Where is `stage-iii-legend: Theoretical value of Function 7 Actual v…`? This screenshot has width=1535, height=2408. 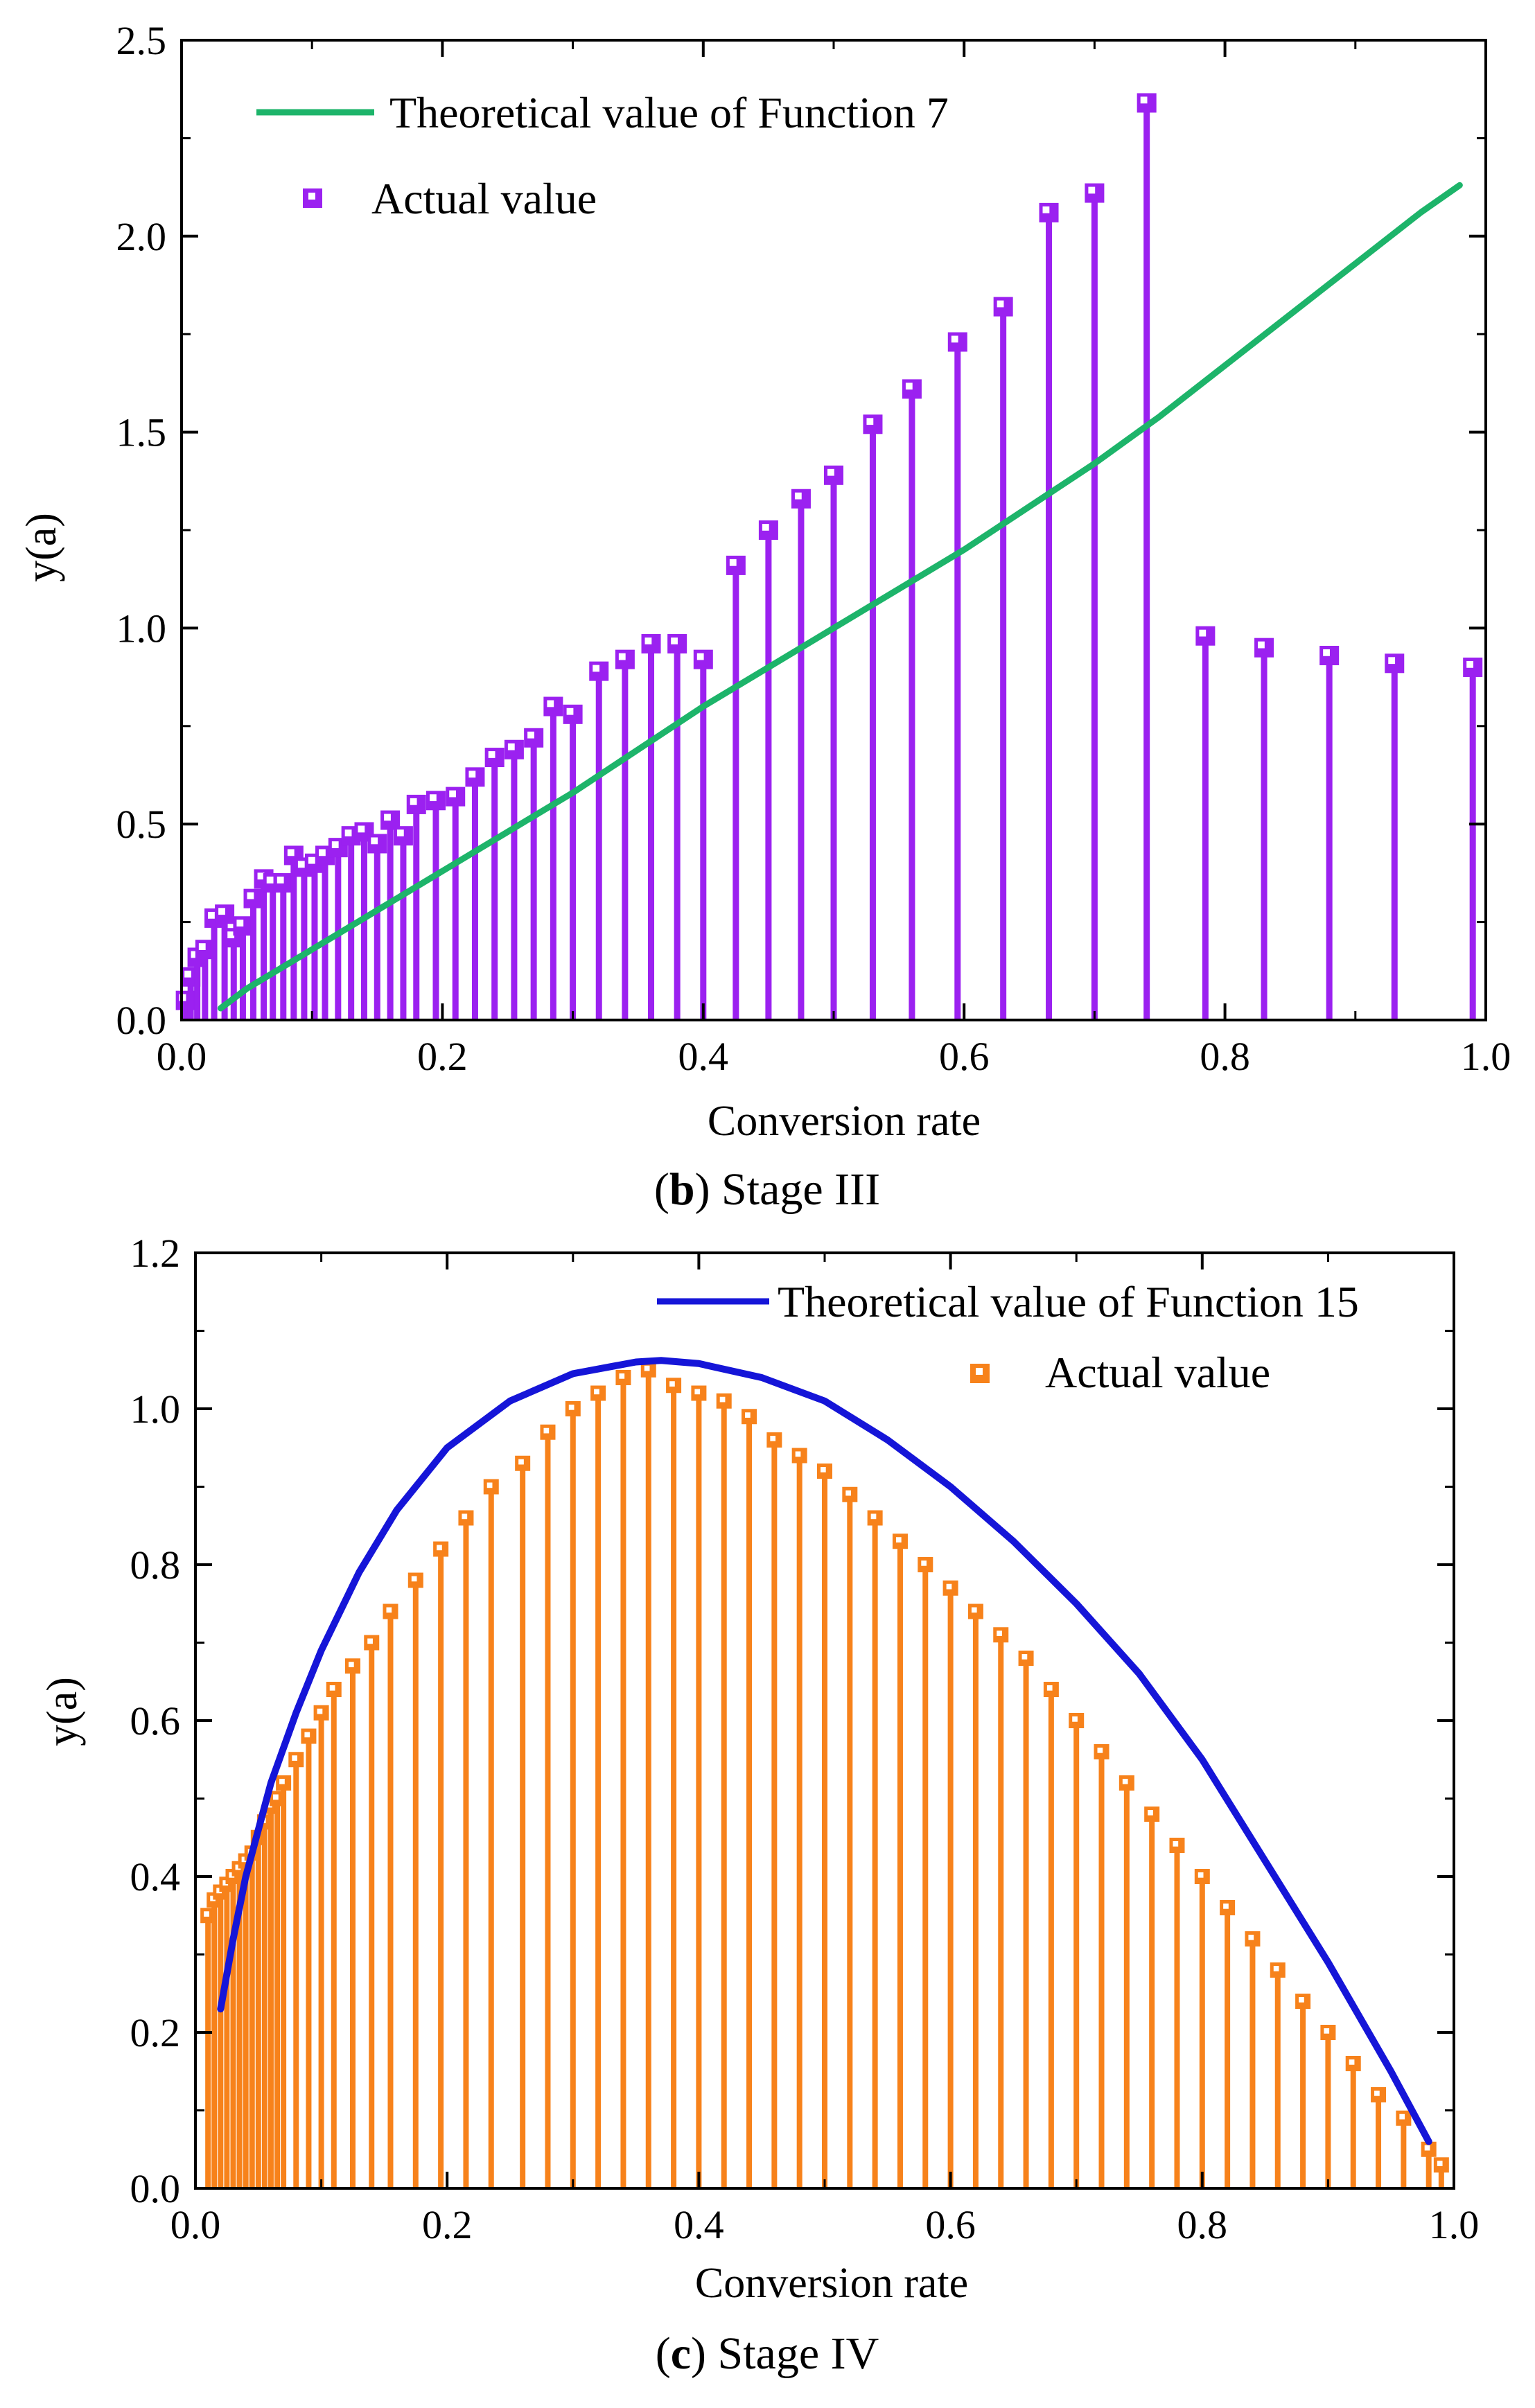
stage-iii-legend: Theoretical value of Function 7 Actual v… is located at coordinates (602, 155).